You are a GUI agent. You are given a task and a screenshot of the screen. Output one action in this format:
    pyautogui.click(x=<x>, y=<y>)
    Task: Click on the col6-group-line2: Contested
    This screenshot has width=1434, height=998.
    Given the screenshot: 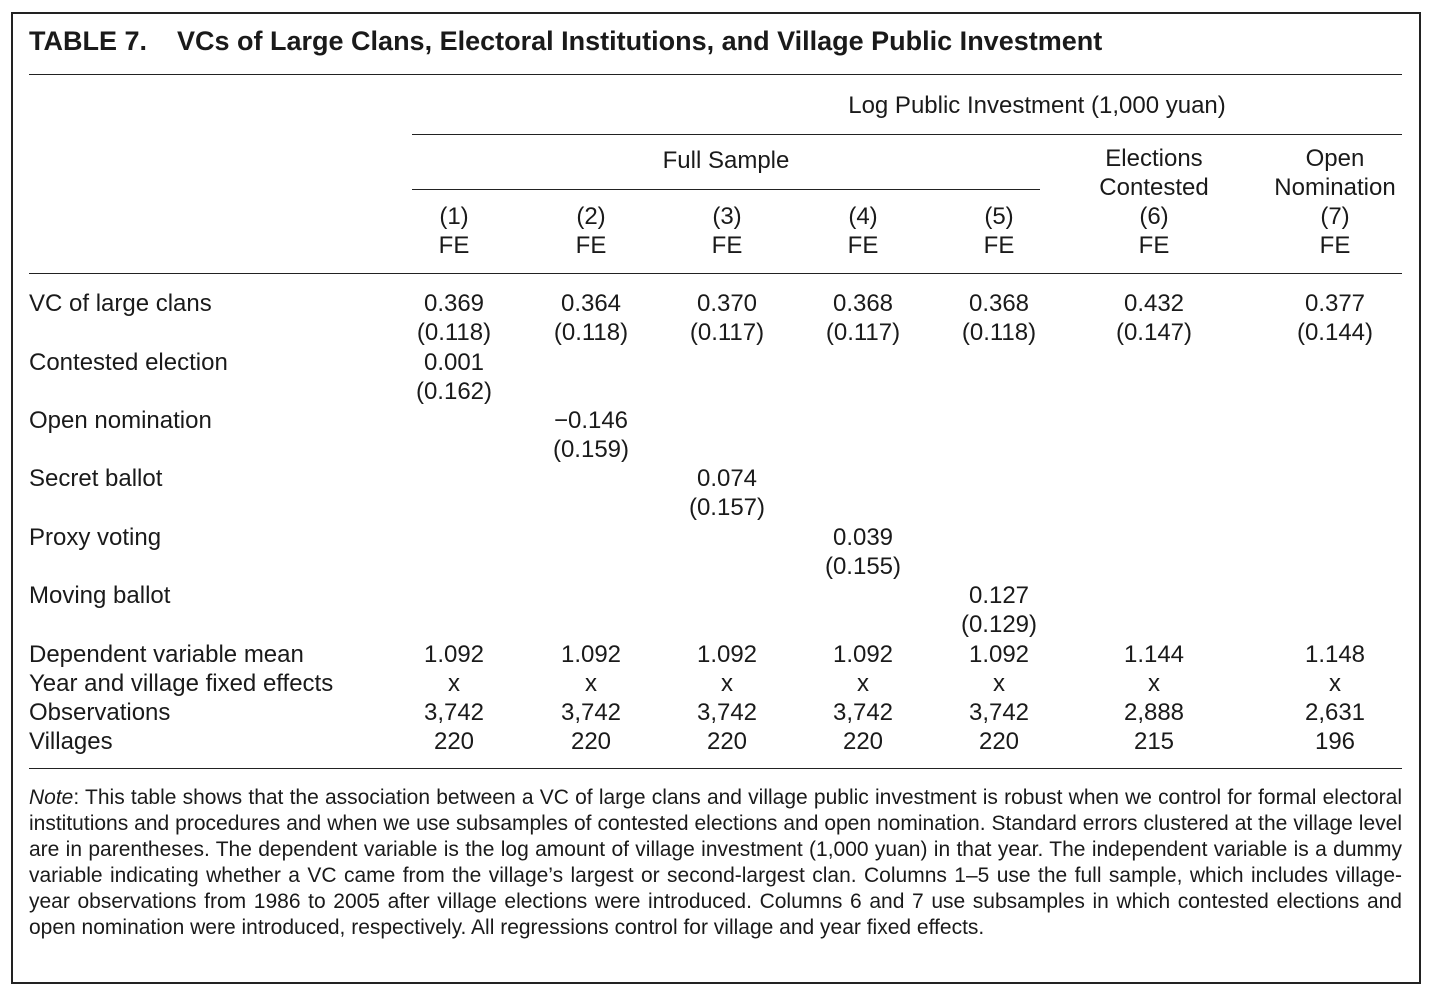 What is the action you would take?
    pyautogui.click(x=1154, y=187)
    